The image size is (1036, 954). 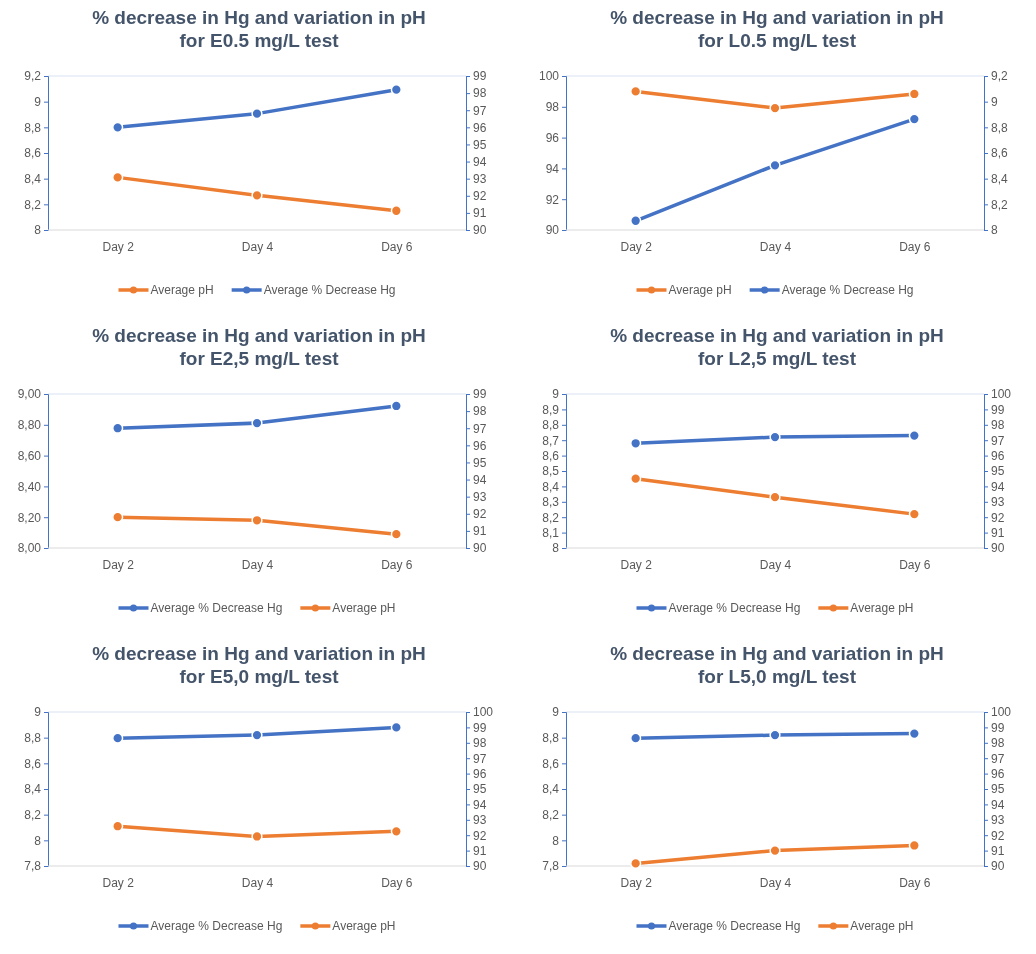 What do you see at coordinates (777, 29) in the screenshot?
I see `chart-title: % decrease in Hg and variation in pH for L0.5 mg/L test` at bounding box center [777, 29].